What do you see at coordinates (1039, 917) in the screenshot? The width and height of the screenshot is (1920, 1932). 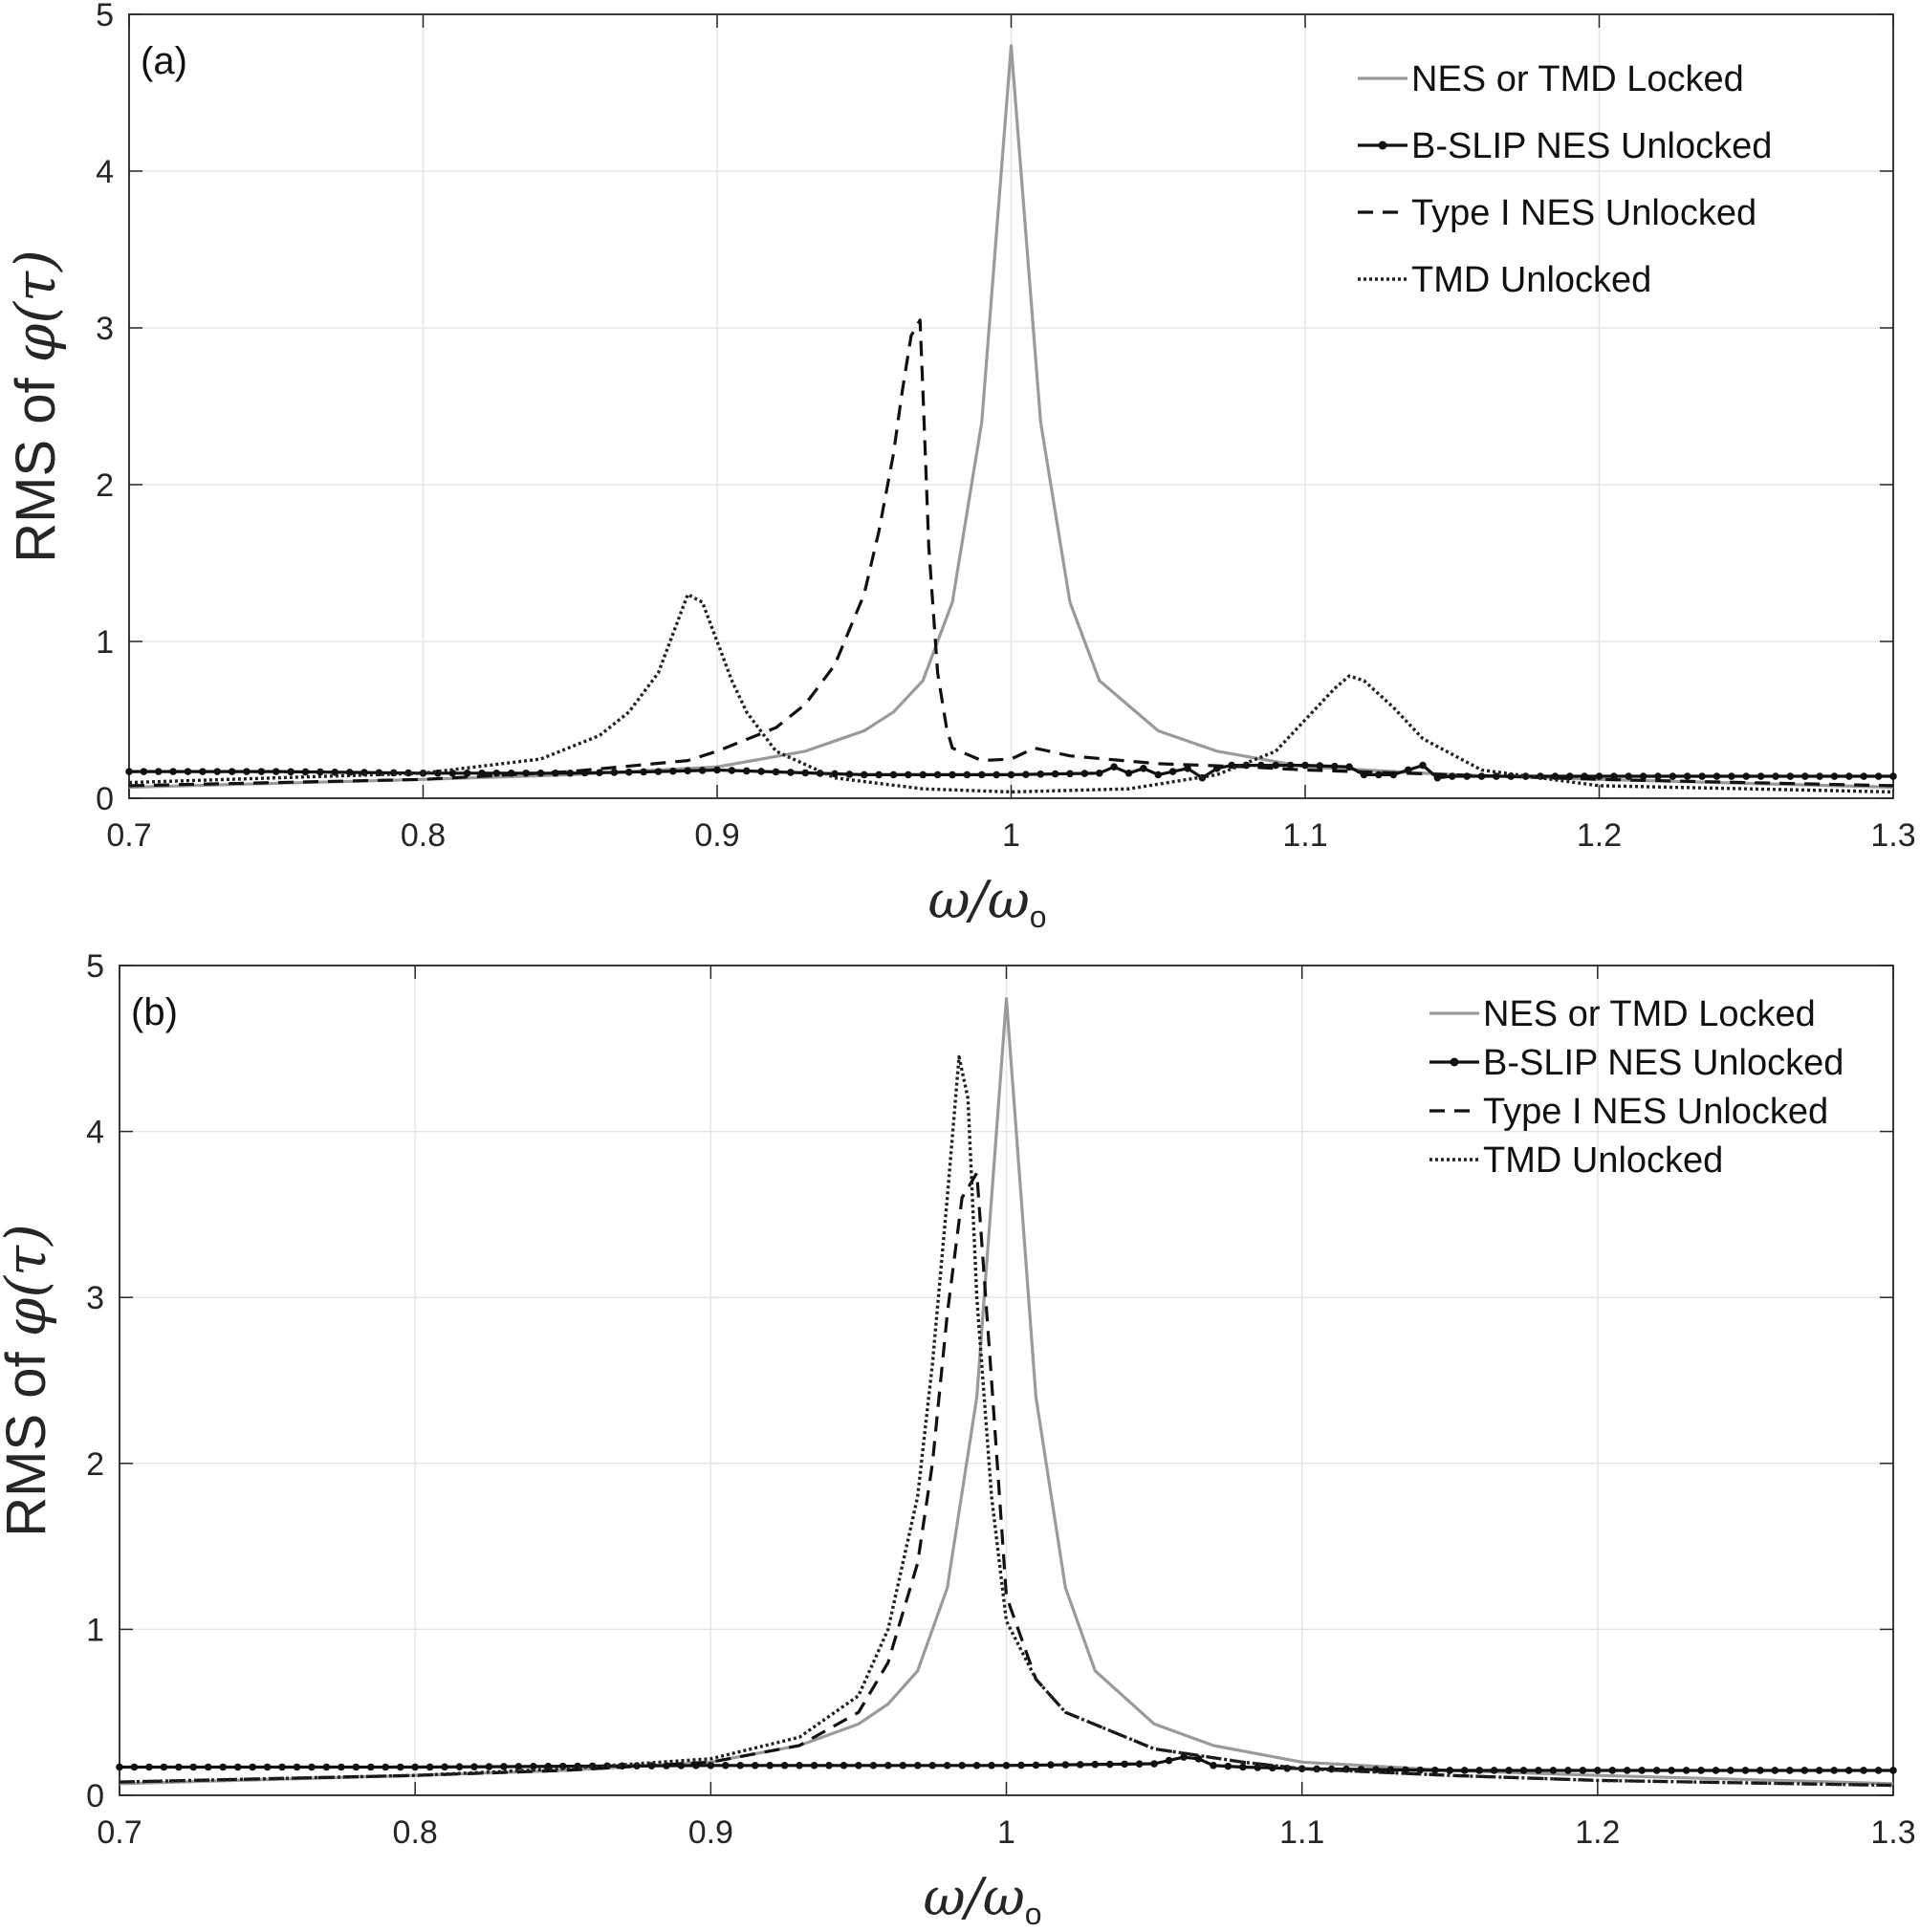 I see `x-axis-label-subscript: o` at bounding box center [1039, 917].